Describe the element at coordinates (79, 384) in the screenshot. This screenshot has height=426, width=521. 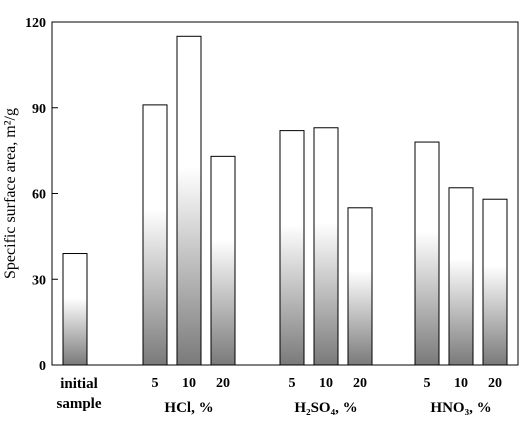
I see `group-label: initial` at that location.